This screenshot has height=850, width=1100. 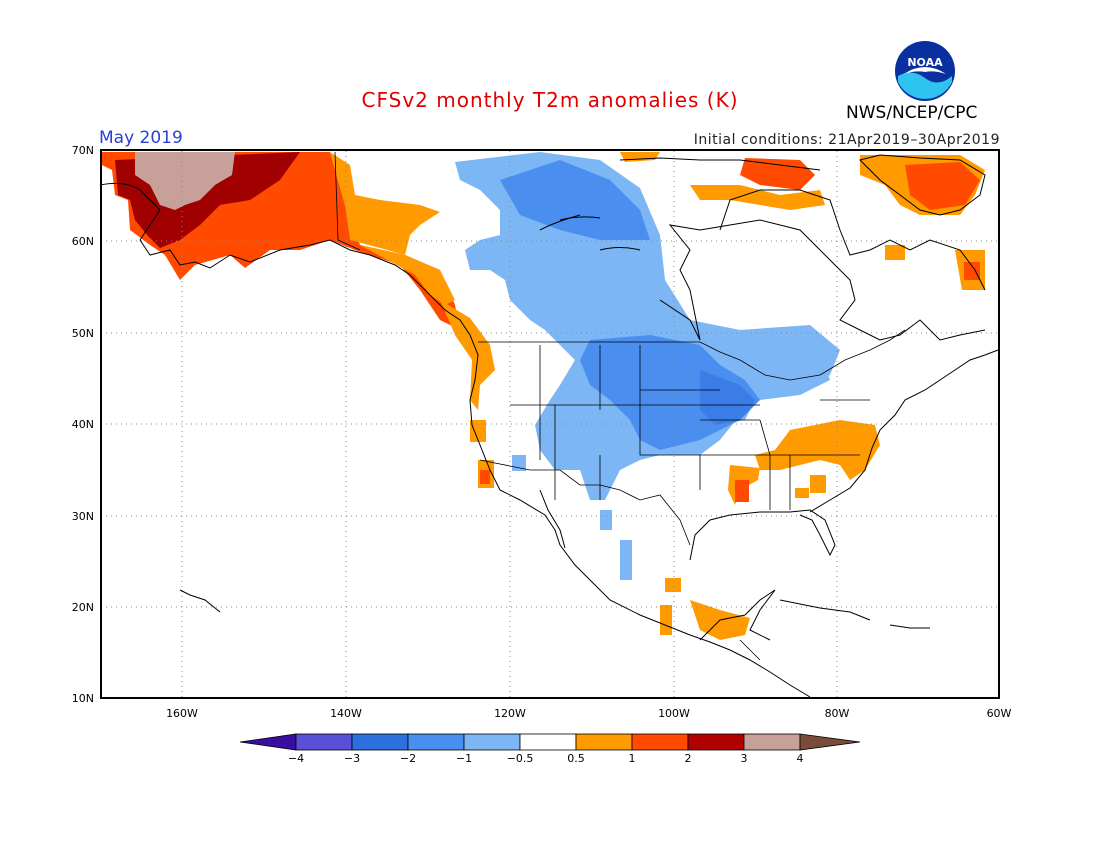 What do you see at coordinates (800, 758) in the screenshot?
I see `colorbar-label: 4` at bounding box center [800, 758].